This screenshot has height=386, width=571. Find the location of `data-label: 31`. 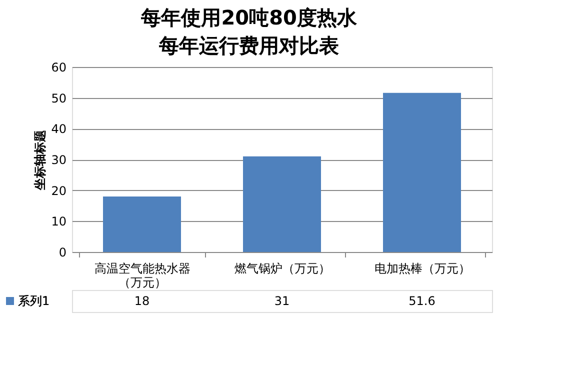

data-label: 31 is located at coordinates (282, 301).